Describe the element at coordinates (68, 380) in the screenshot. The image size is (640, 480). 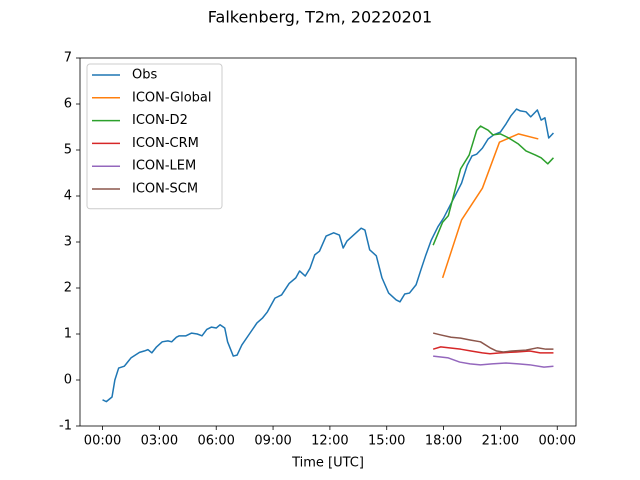
I see `y-tick-label: 0` at that location.